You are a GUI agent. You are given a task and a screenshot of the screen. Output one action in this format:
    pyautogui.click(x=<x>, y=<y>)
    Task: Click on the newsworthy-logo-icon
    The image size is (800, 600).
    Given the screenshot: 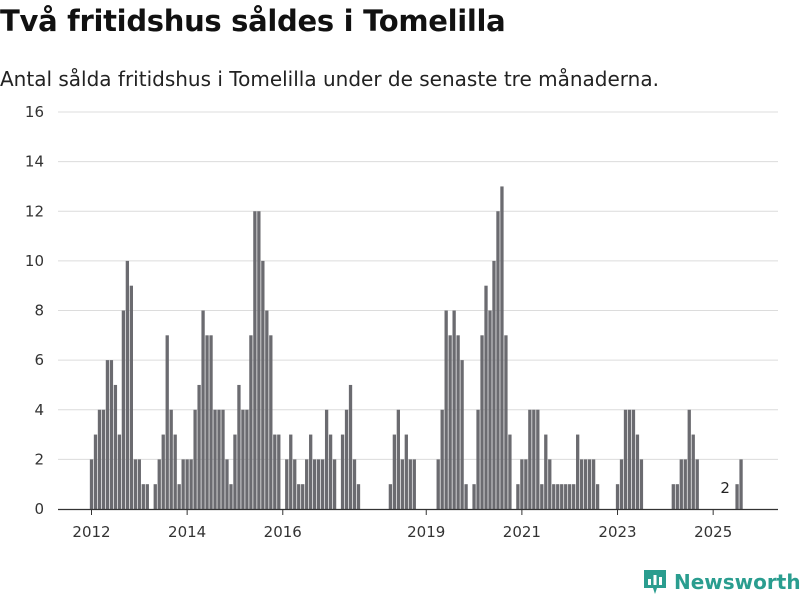 What is the action you would take?
    pyautogui.click(x=655, y=582)
    